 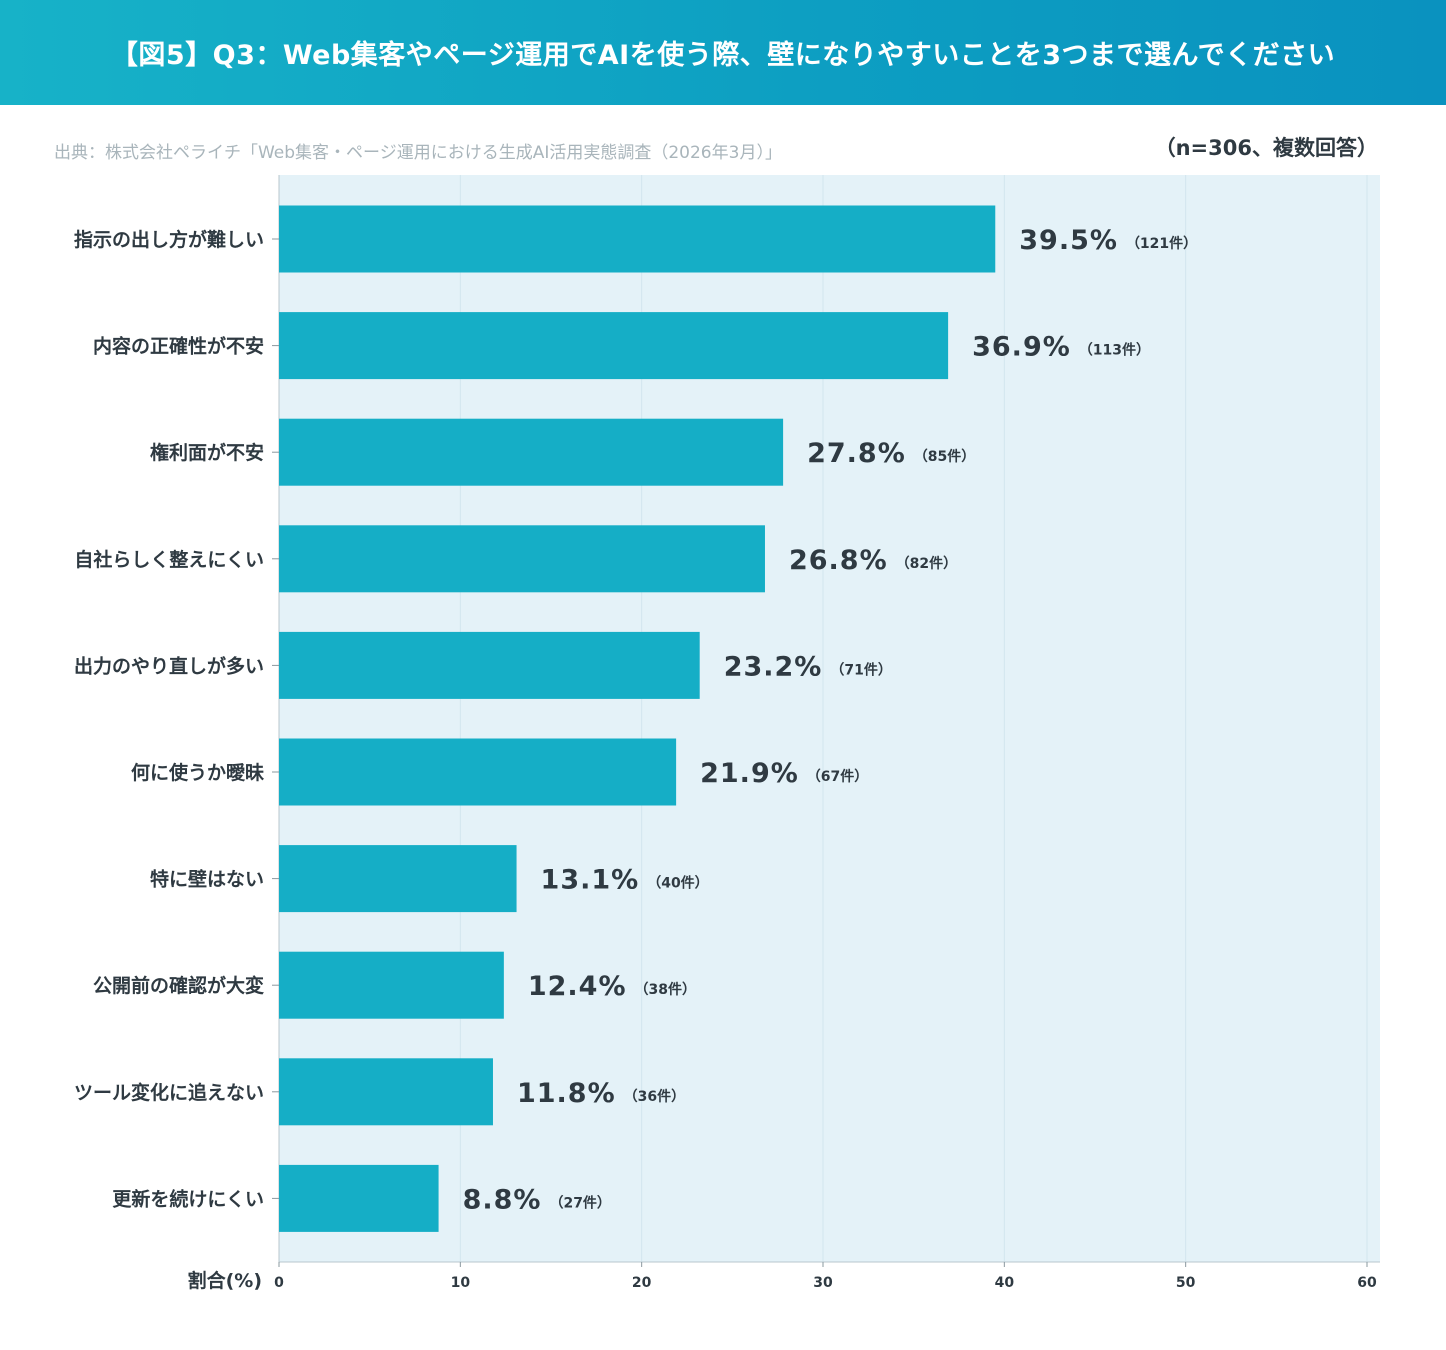 I want to click on value-label: 27.8%, so click(x=856, y=453).